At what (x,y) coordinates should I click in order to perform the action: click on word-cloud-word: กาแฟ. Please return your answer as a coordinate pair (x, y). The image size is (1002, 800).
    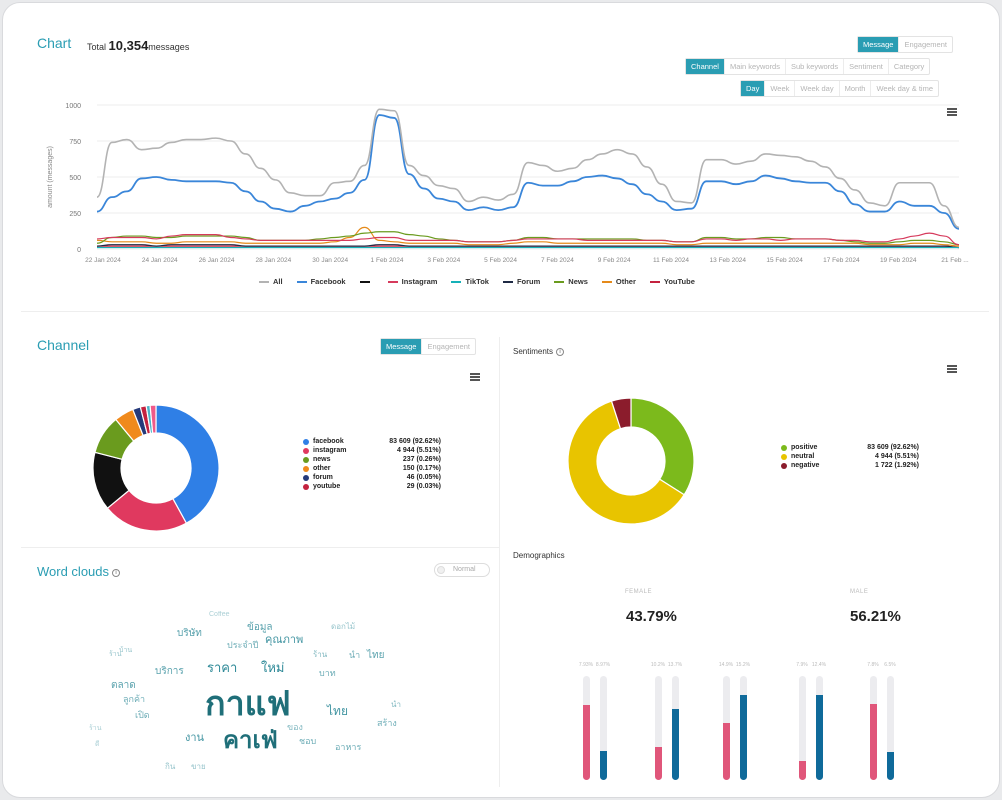
    Looking at the image, I should click on (248, 704).